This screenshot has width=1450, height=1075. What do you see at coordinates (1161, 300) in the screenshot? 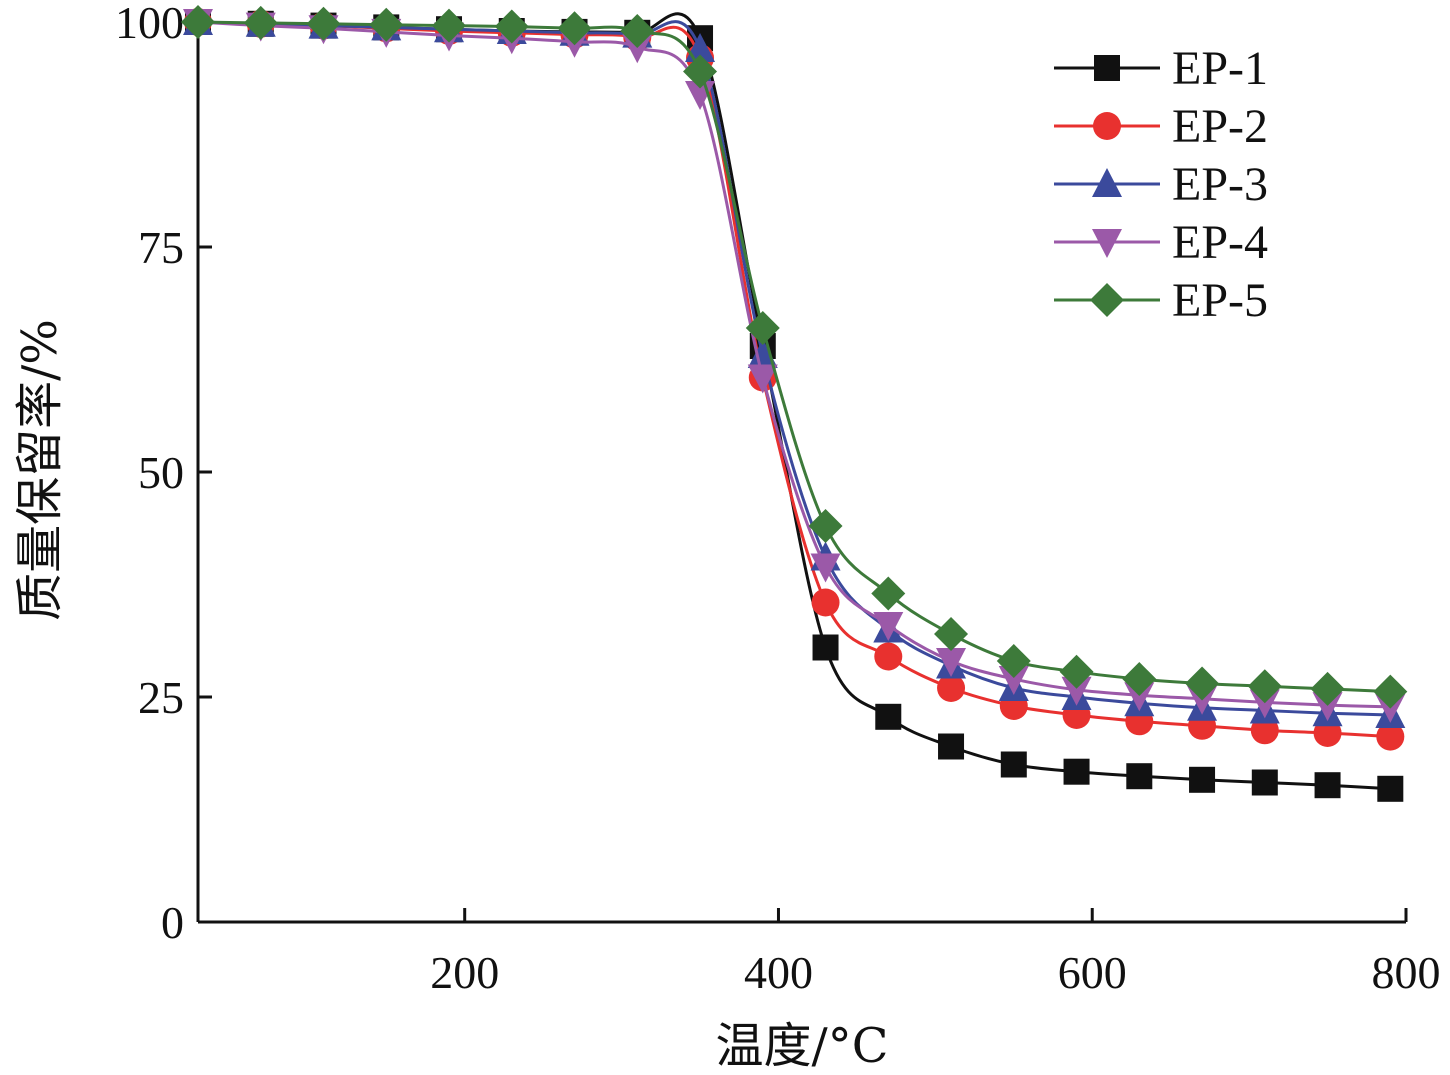
I see `legend-item: EP-5` at bounding box center [1161, 300].